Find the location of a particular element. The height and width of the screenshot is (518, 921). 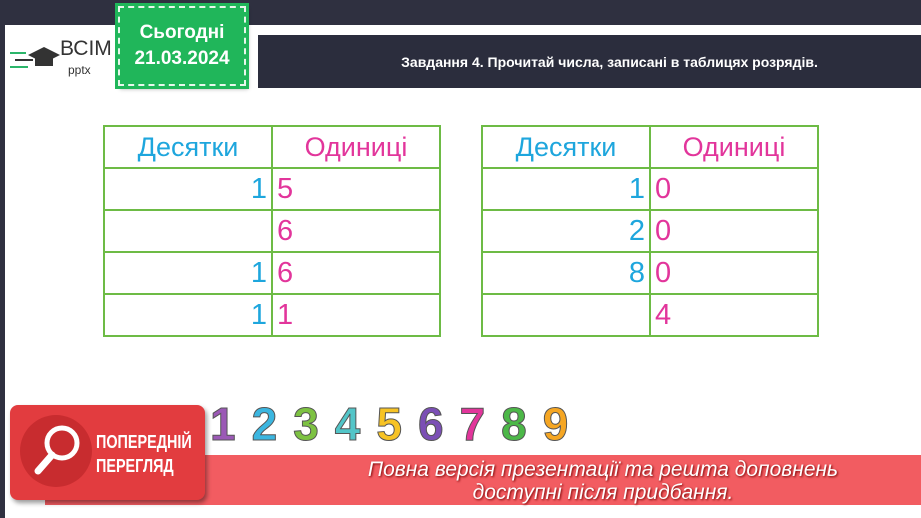

number-figure: 1 is located at coordinates (223, 424).